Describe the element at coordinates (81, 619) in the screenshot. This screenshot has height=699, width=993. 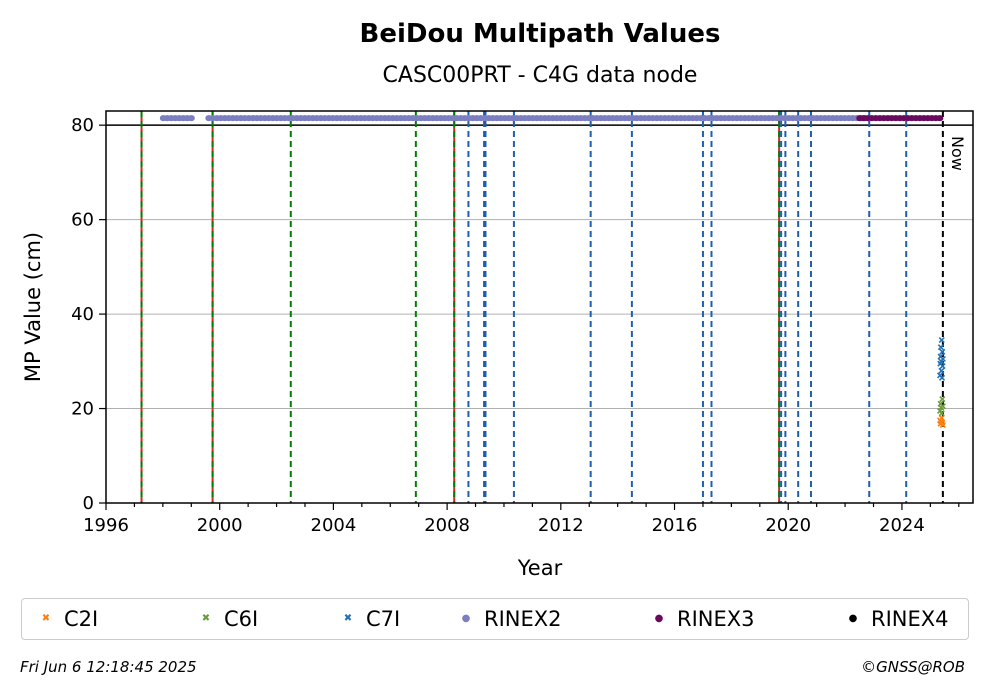
I see `legend-label-c2i: C2I` at that location.